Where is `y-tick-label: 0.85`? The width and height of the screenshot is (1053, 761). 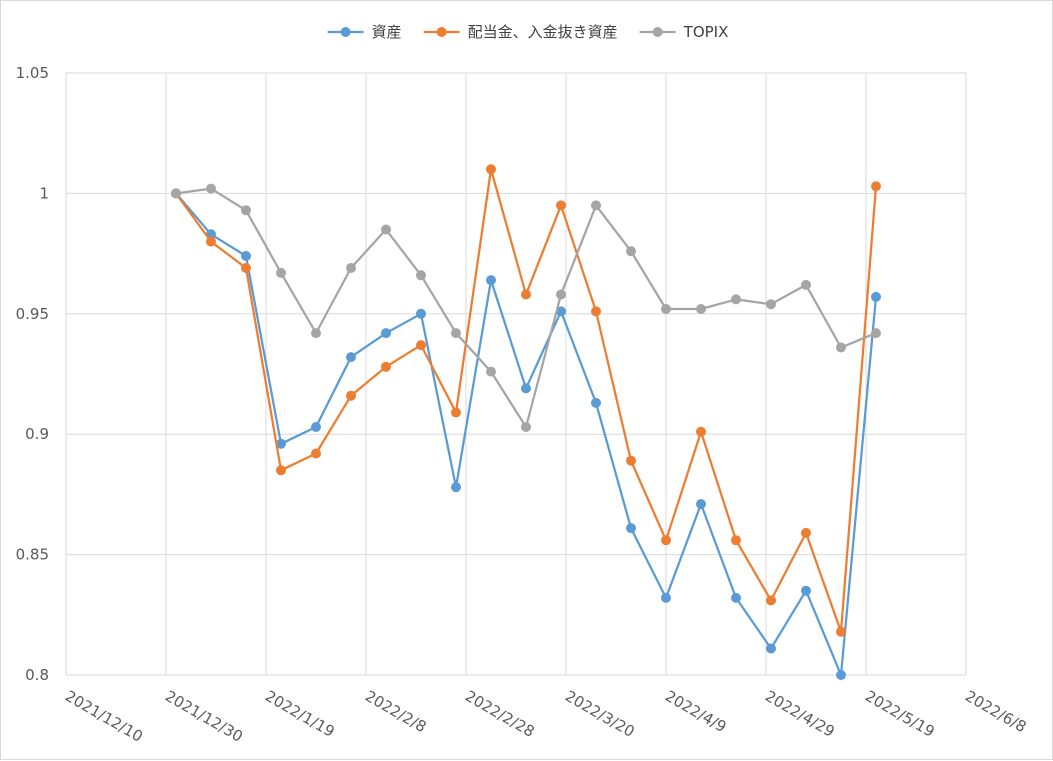 y-tick-label: 0.85 is located at coordinates (32, 555).